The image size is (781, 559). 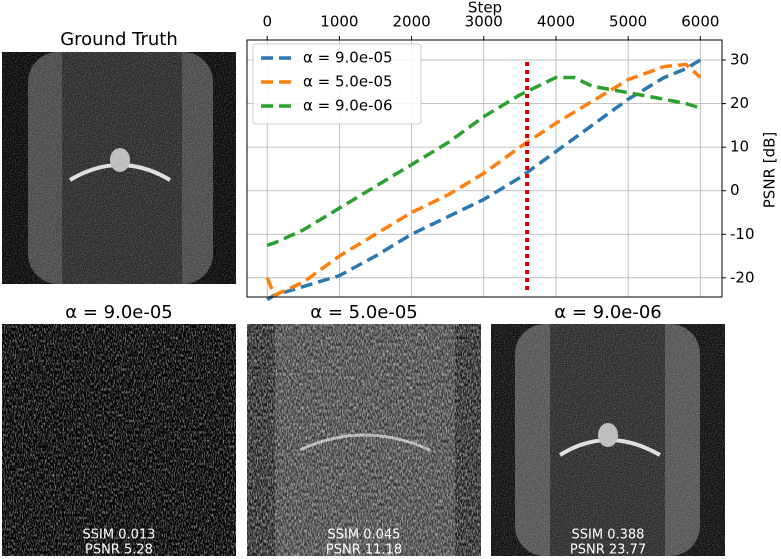 What do you see at coordinates (700, 22) in the screenshot?
I see `x-tick-label: 6000` at bounding box center [700, 22].